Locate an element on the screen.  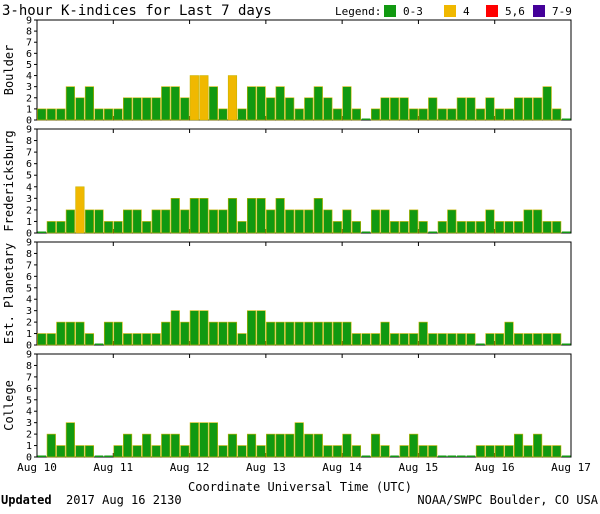
legend: Legend: 0-3 4 5,6 7-9 is located at coordinates (453, 11).